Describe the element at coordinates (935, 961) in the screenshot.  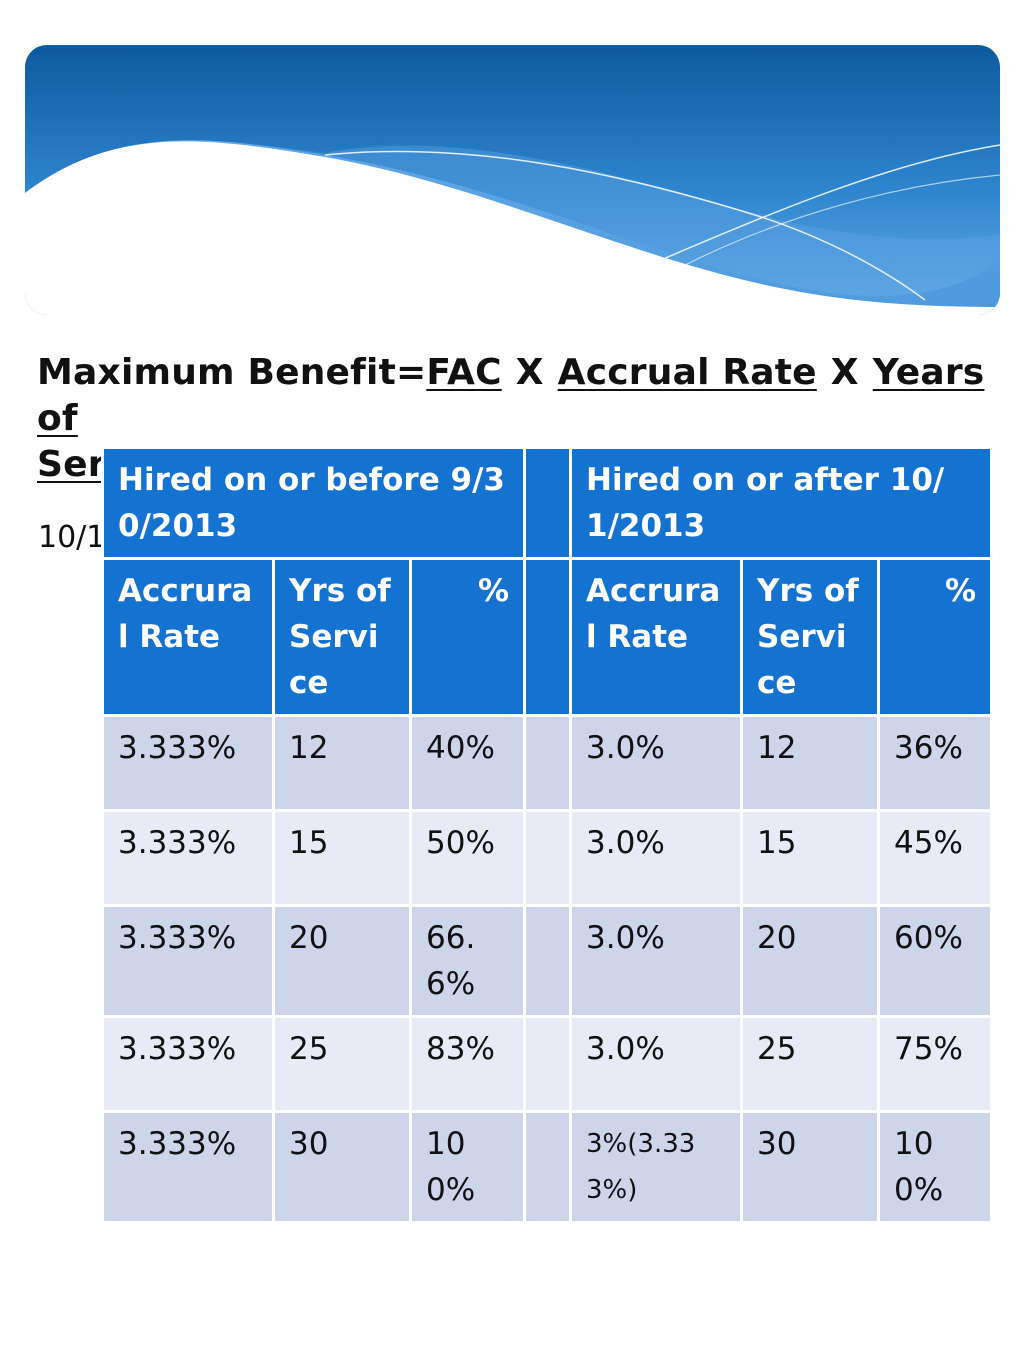
I see `cell-after-pct: 60%` at that location.